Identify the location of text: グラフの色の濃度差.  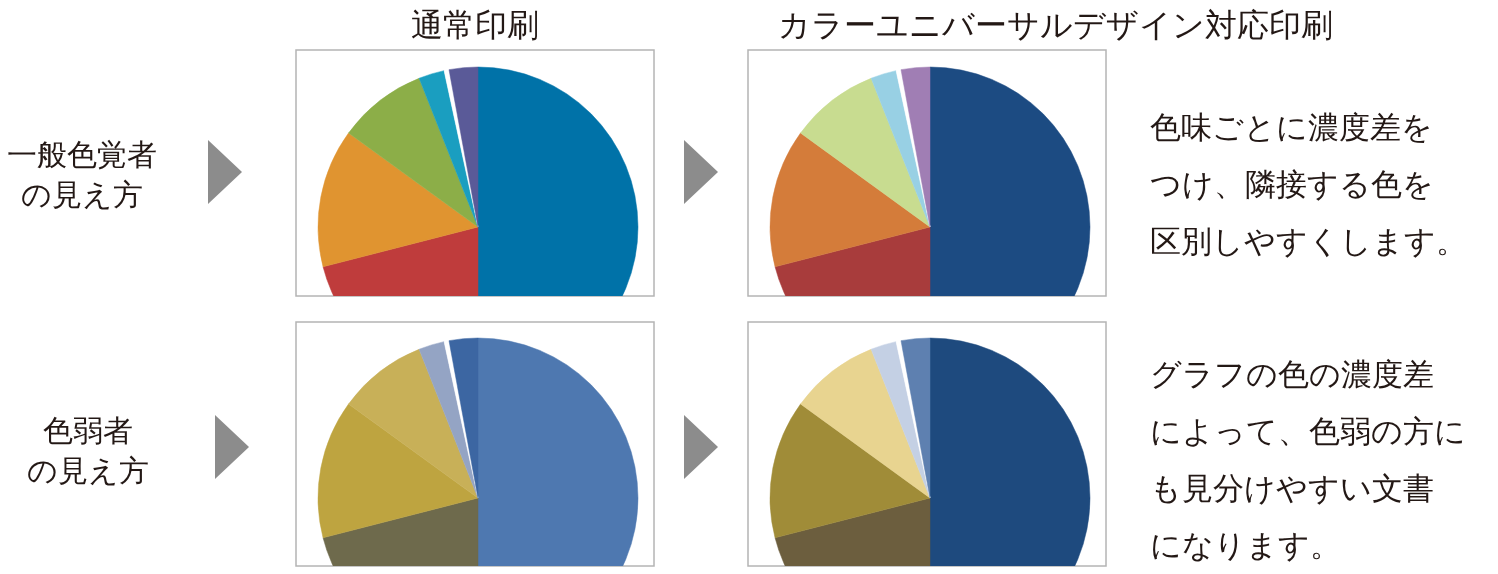
(1292, 374).